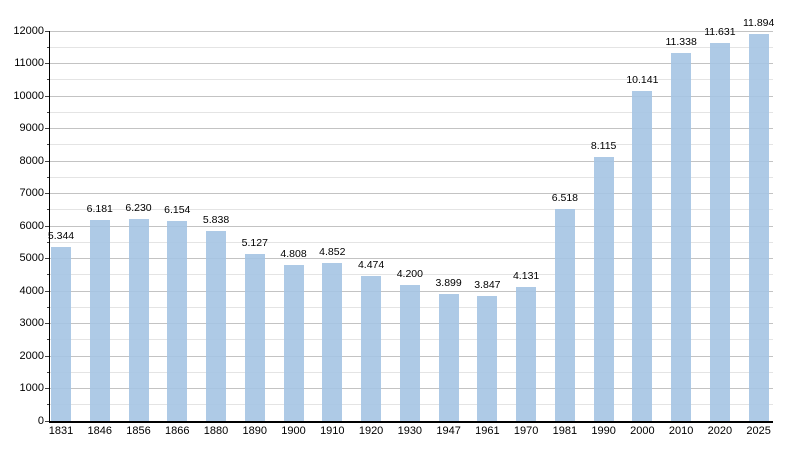 This screenshot has width=800, height=450. What do you see at coordinates (29, 63) in the screenshot?
I see `y-axis-label: 11000` at bounding box center [29, 63].